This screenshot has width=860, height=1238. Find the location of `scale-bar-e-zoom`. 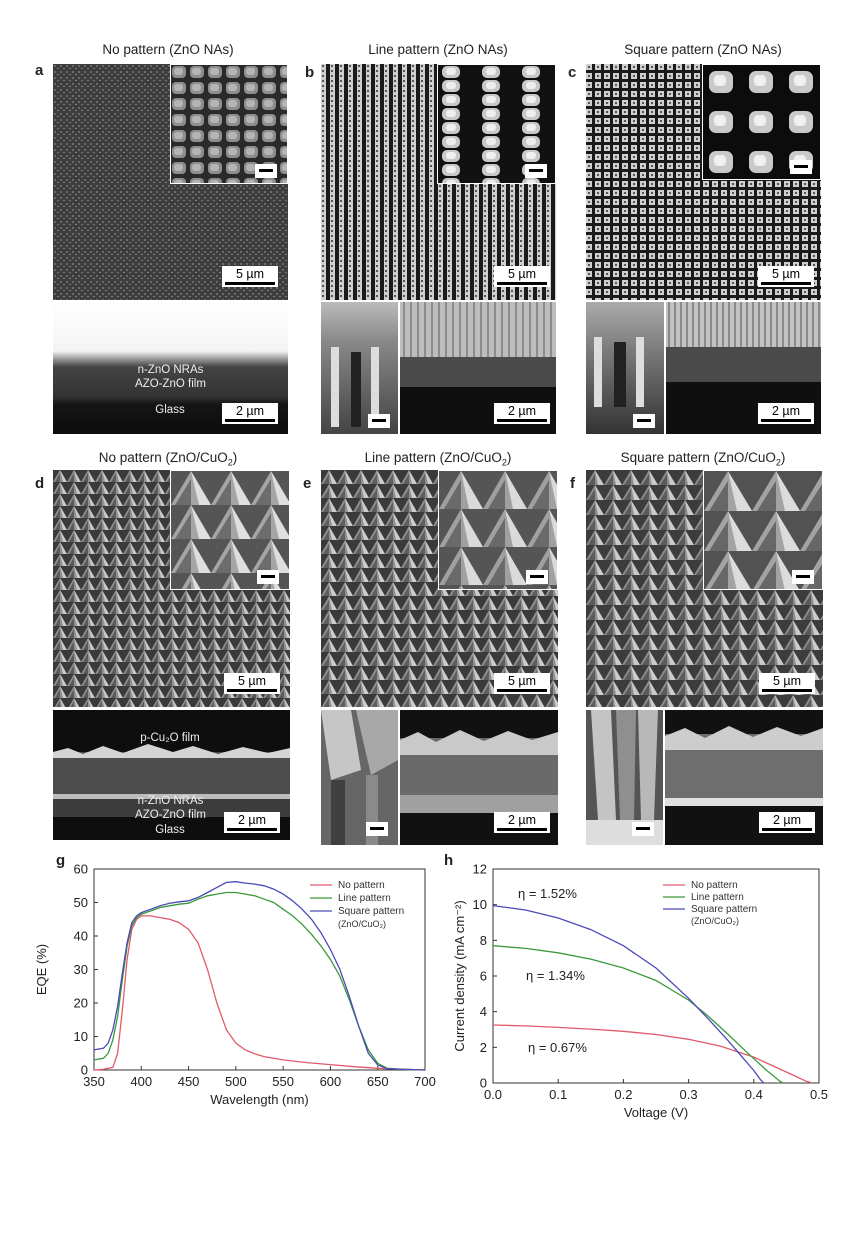

scale-bar-e-zoom is located at coordinates (377, 829).